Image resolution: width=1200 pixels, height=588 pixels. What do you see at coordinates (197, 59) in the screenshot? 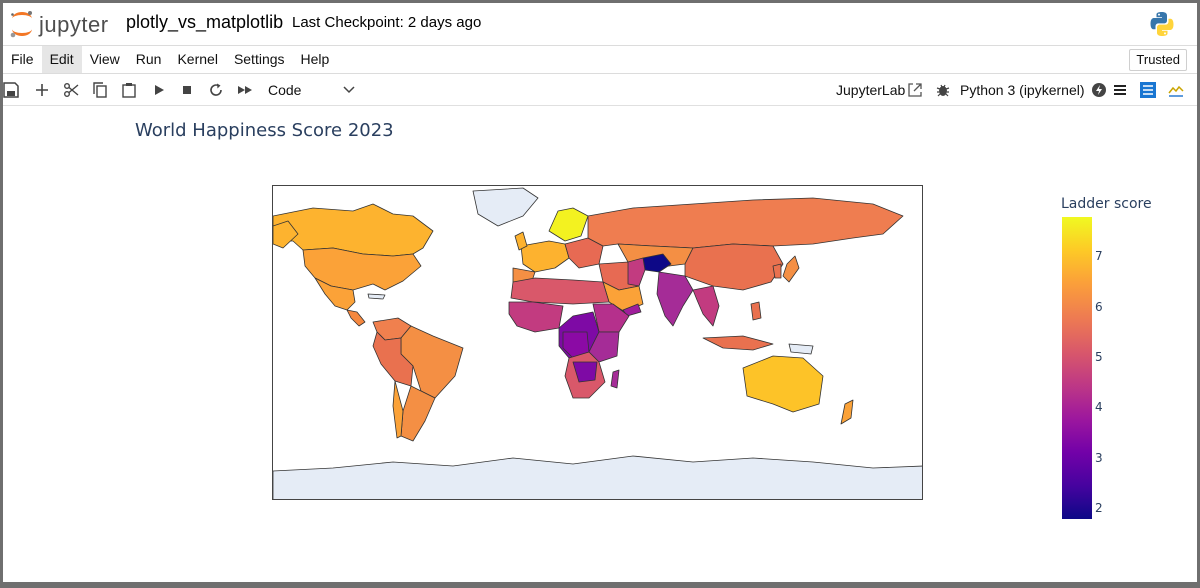
I see `menu-kernel: Kernel` at bounding box center [197, 59].